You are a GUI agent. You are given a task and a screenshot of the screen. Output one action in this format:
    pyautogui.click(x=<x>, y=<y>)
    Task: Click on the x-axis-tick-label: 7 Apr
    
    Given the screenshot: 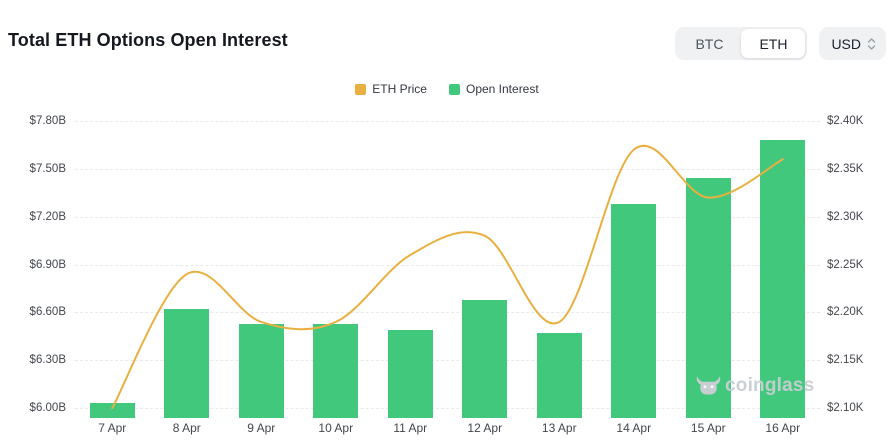 What is the action you would take?
    pyautogui.click(x=112, y=428)
    